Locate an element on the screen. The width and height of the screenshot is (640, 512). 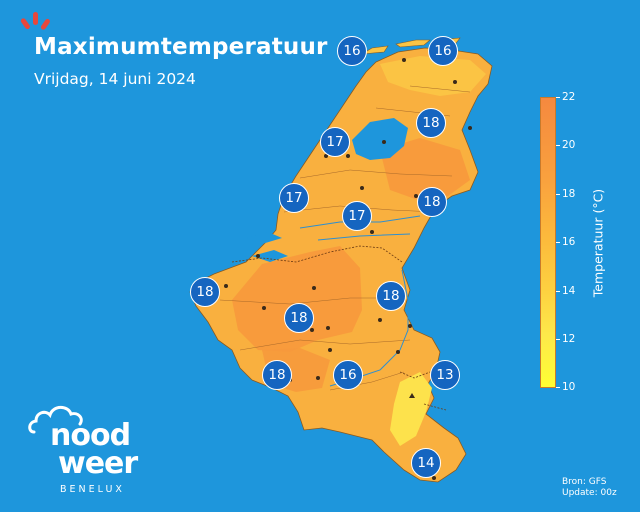
temp-badge-luxembourg: 14 is located at coordinates (426, 463).